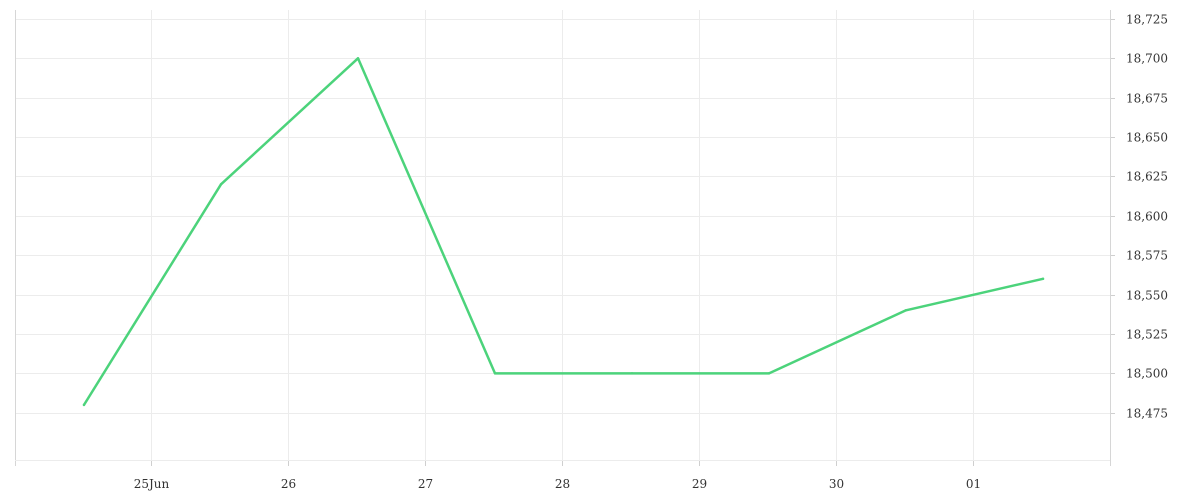  Describe the element at coordinates (1147, 217) in the screenshot. I see `y-tick-label: 18,600` at that location.